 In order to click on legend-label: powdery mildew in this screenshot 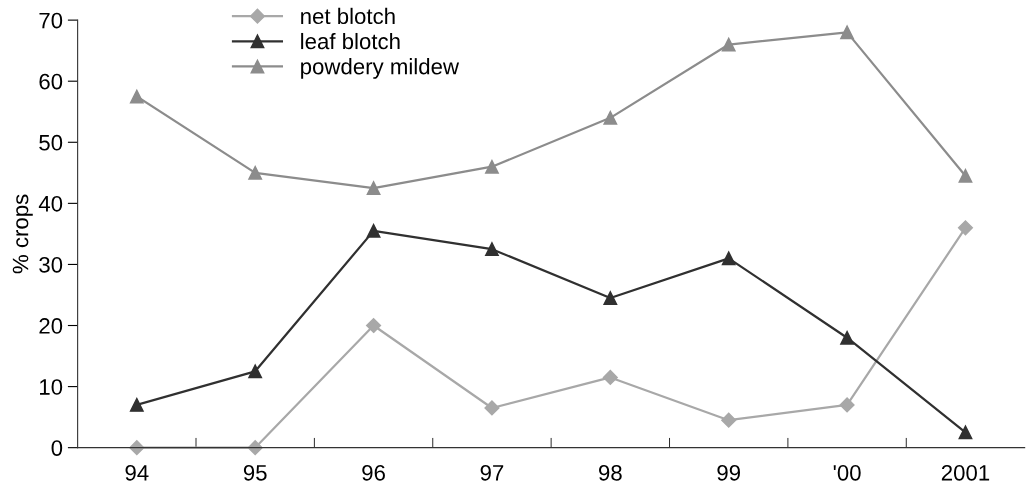, I will do `click(380, 68)`.